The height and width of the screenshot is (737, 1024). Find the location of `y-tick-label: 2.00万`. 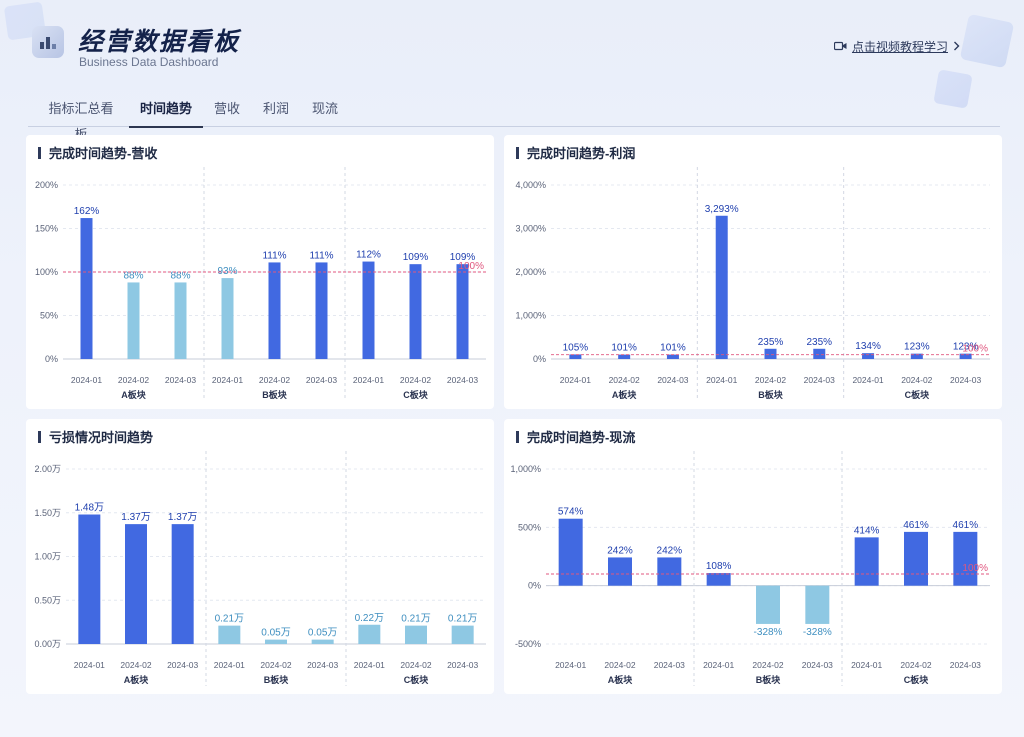

y-tick-label: 2.00万 is located at coordinates (47, 469).